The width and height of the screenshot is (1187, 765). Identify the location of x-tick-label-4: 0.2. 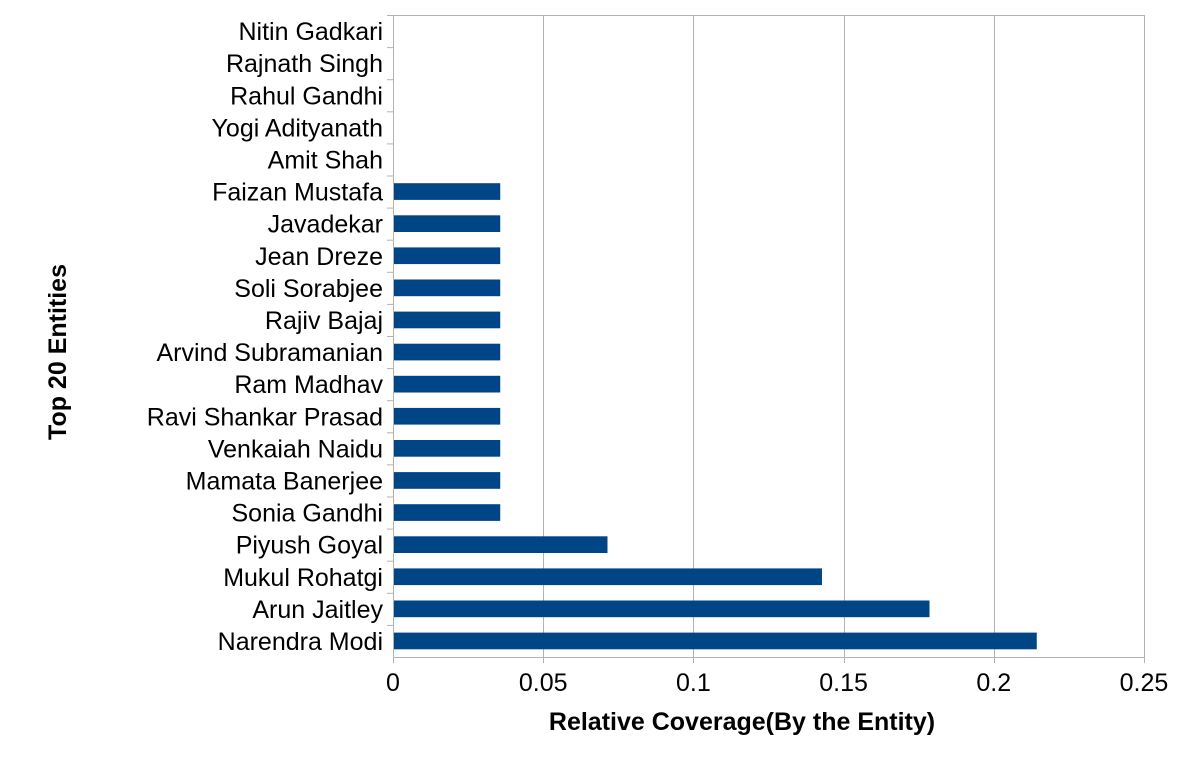
(993, 683).